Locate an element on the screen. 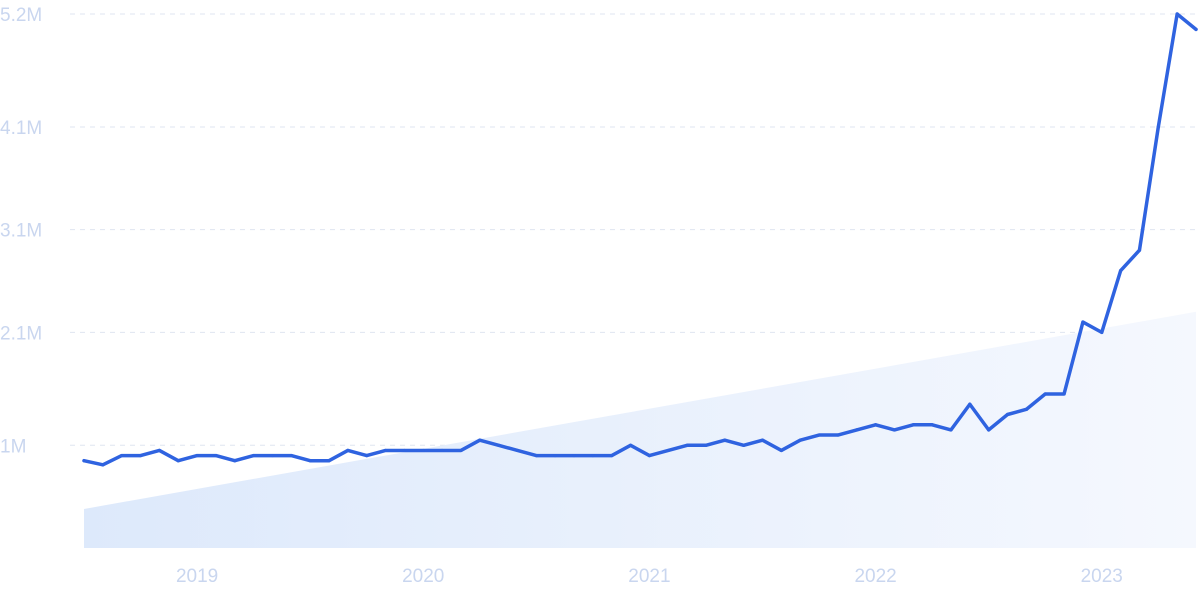 The height and width of the screenshot is (600, 1200). x-tick-label: 2019 is located at coordinates (197, 576).